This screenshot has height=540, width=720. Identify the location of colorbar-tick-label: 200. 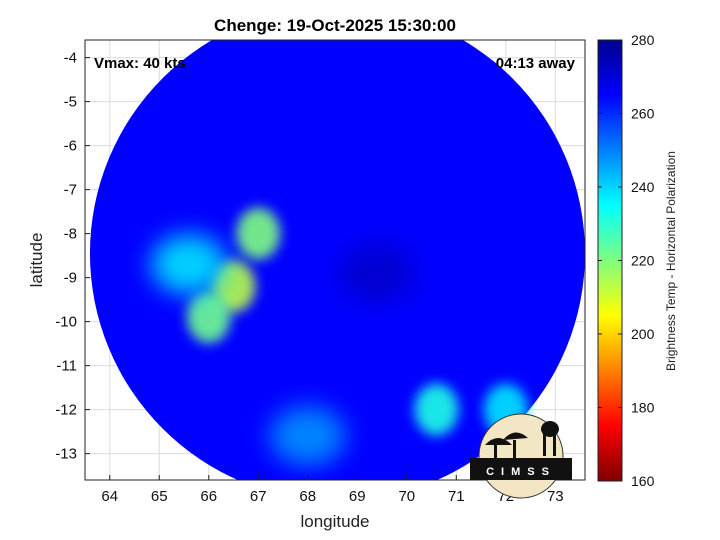
(643, 334).